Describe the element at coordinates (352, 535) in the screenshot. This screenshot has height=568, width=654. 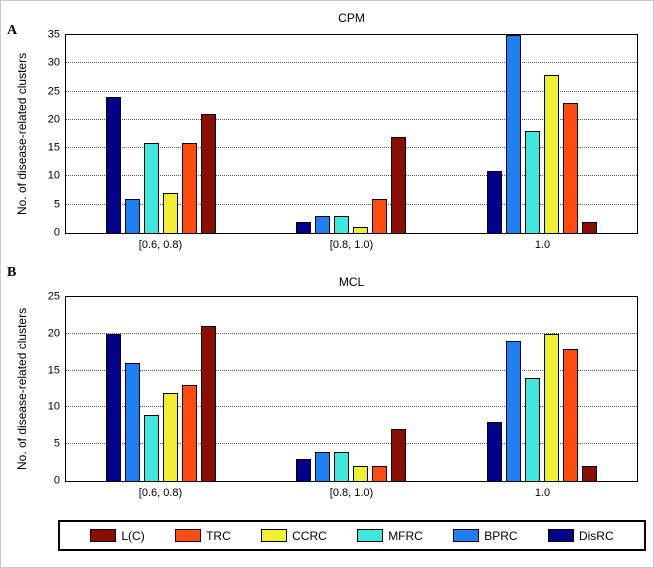
I see `legend: L(C) TRC CCRC MFRC BPRC DisRC` at that location.